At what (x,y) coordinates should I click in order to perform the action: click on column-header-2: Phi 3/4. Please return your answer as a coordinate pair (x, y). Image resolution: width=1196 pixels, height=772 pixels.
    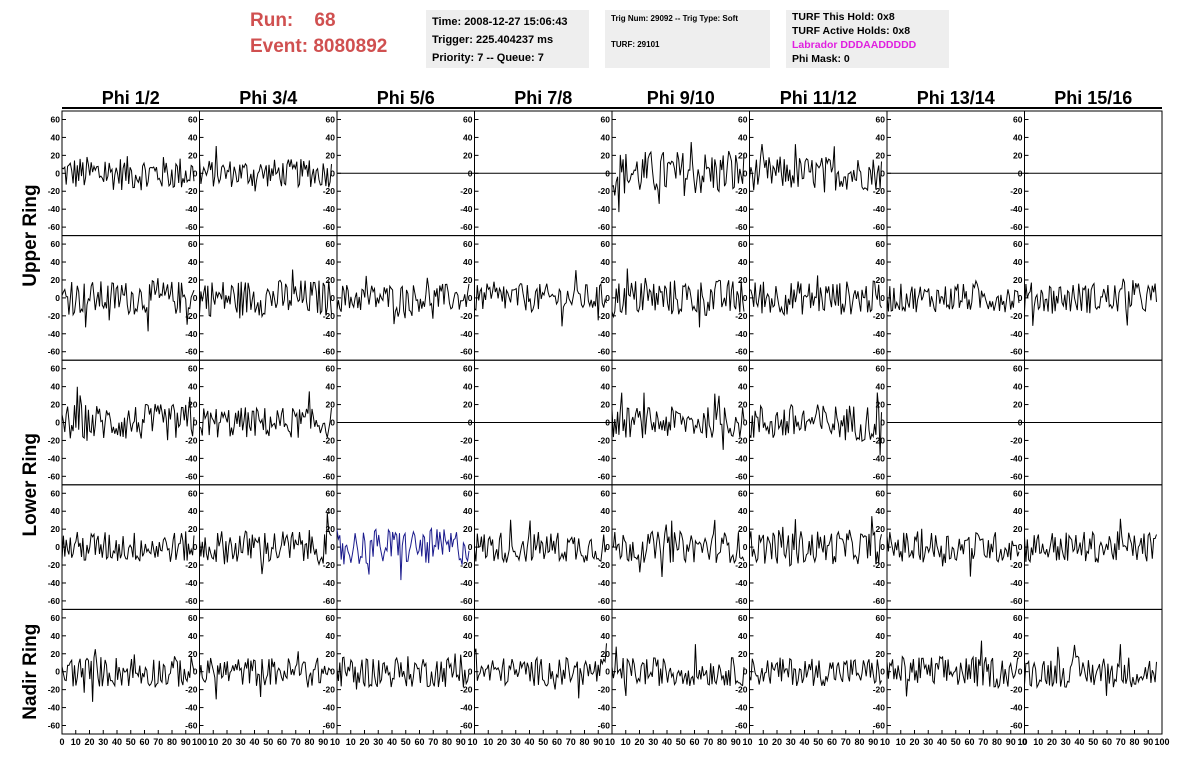
    Looking at the image, I should click on (268, 98).